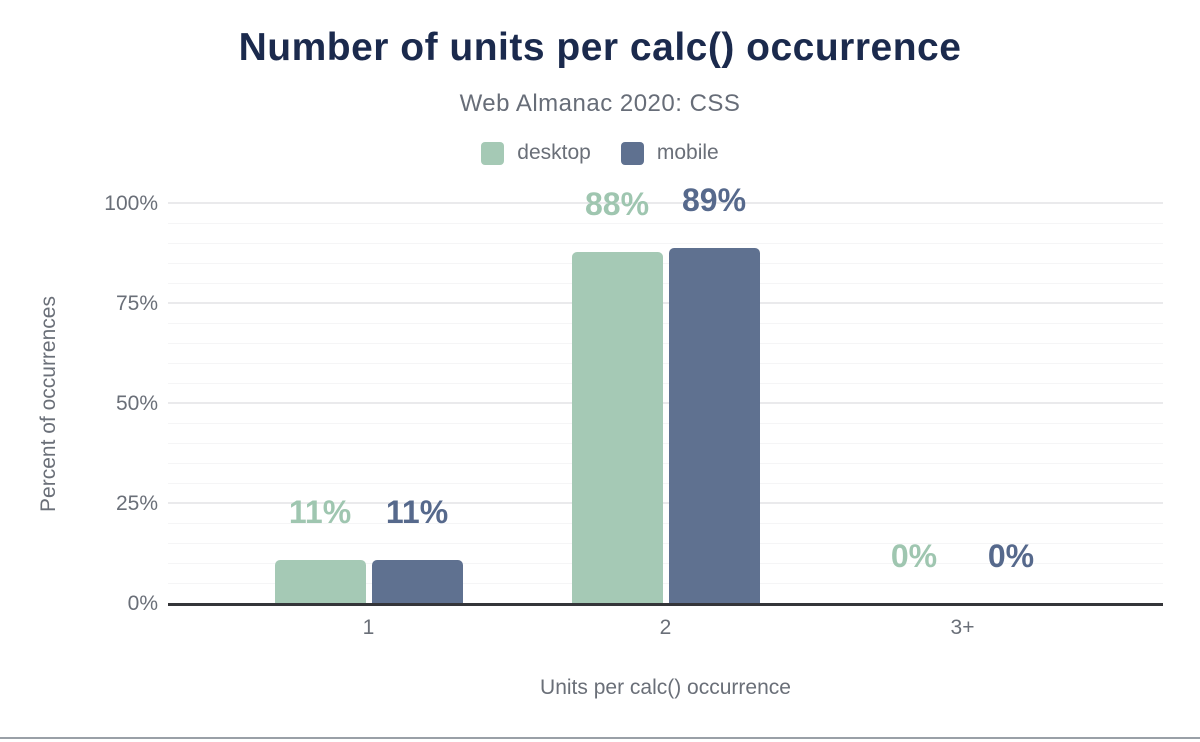  I want to click on y-tick-50: 50%, so click(136, 403).